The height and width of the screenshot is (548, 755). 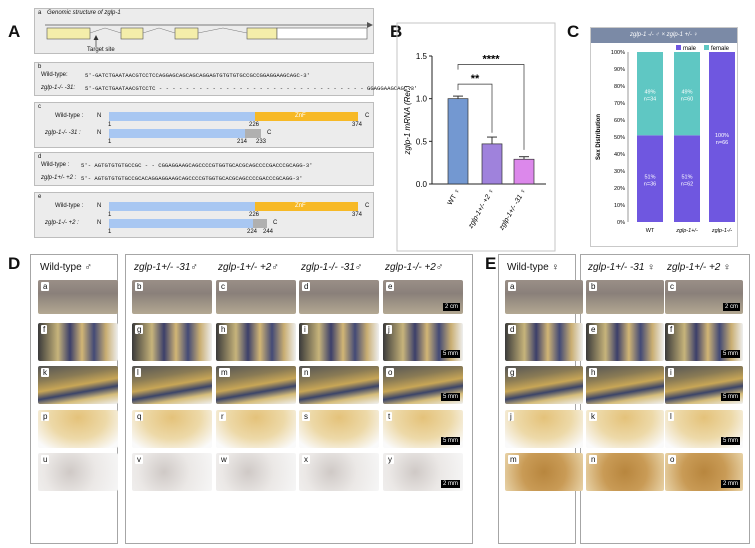 I want to click on mut31-seq-label: zglp-1-/- -31:, so click(x=58, y=88).